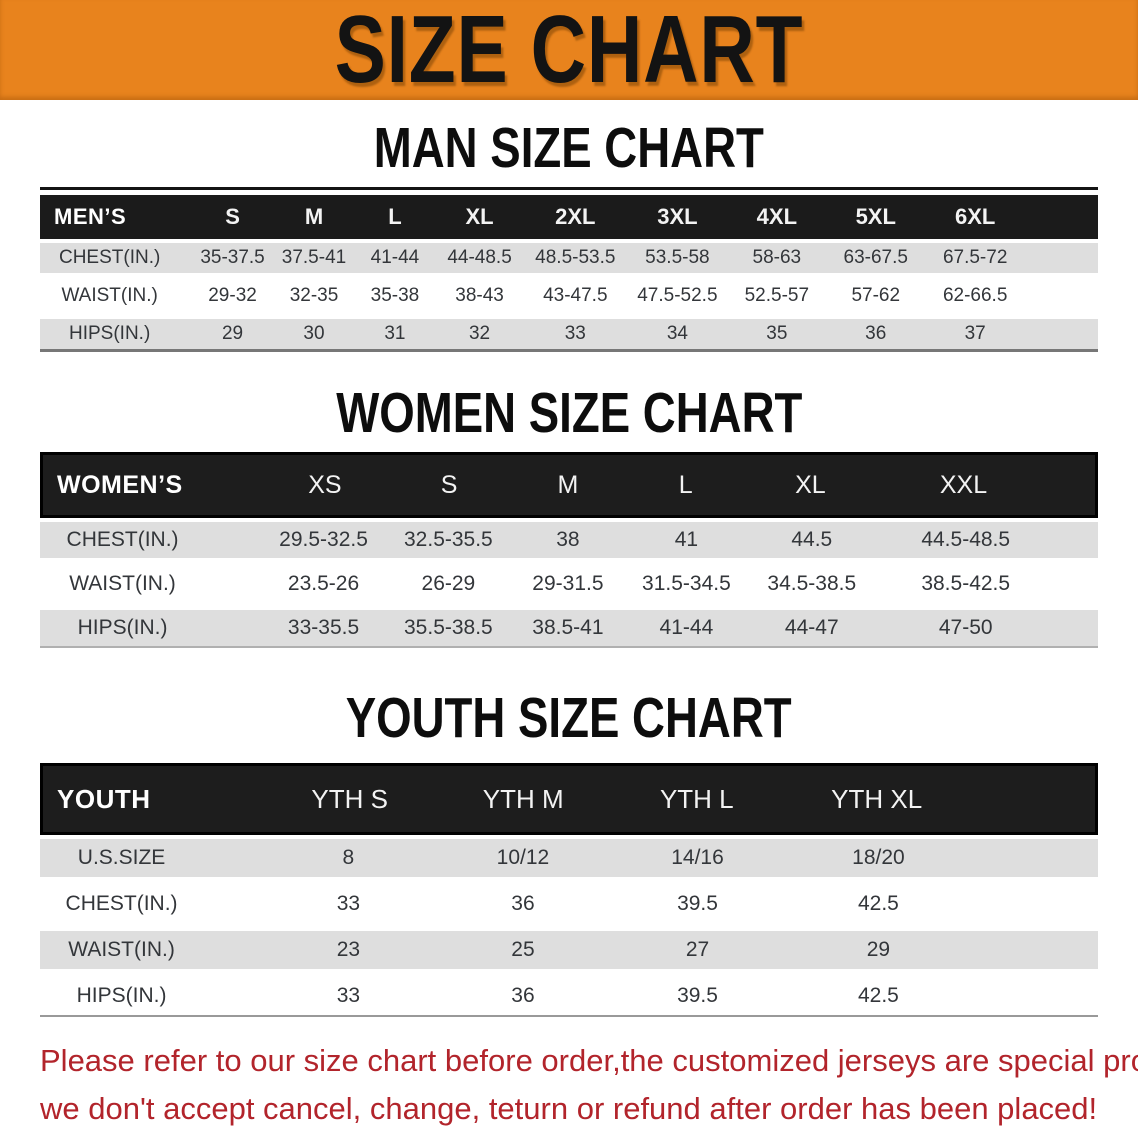  What do you see at coordinates (877, 798) in the screenshot?
I see `size-column-header: YTH XL` at bounding box center [877, 798].